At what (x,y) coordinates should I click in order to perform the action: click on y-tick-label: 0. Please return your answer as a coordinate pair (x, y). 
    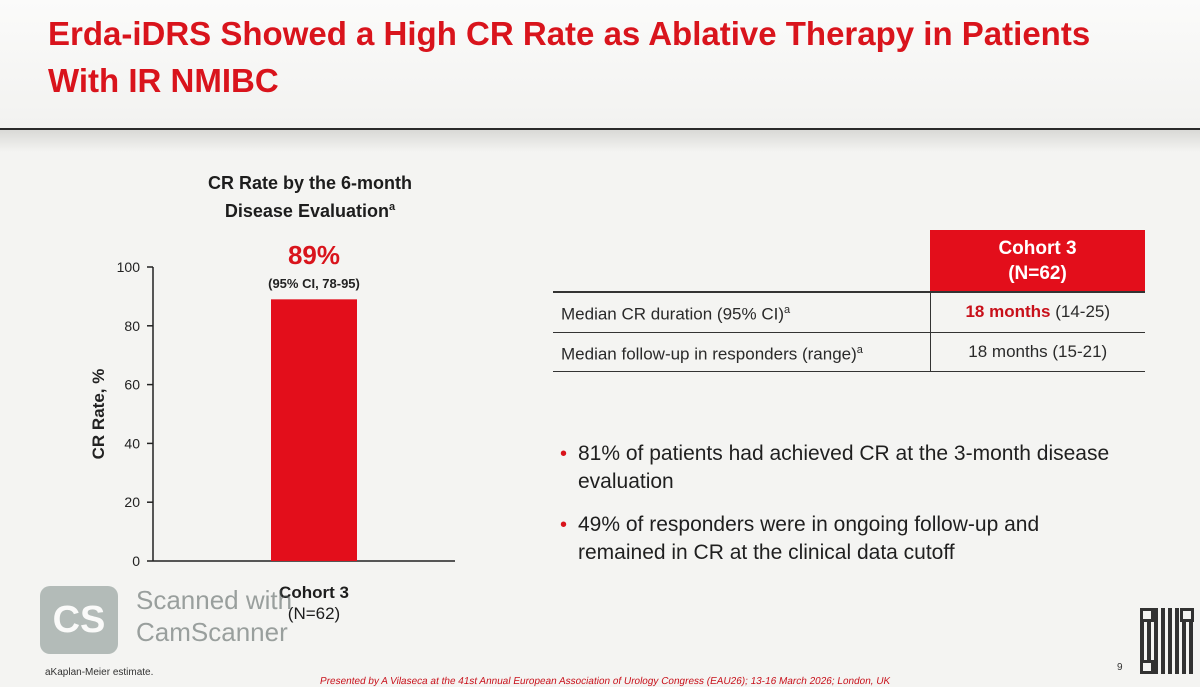
    Looking at the image, I should click on (136, 561).